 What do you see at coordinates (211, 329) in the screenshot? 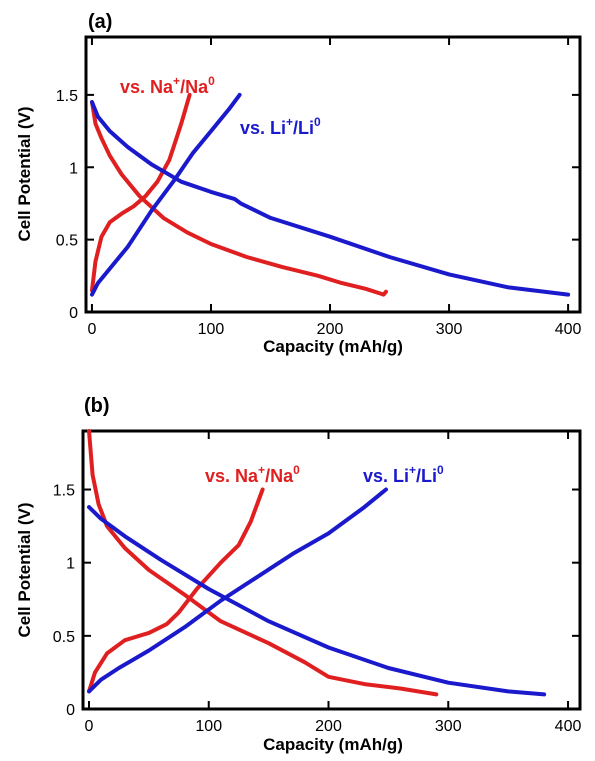
I see `x-tick-label-a-1: 100` at bounding box center [211, 329].